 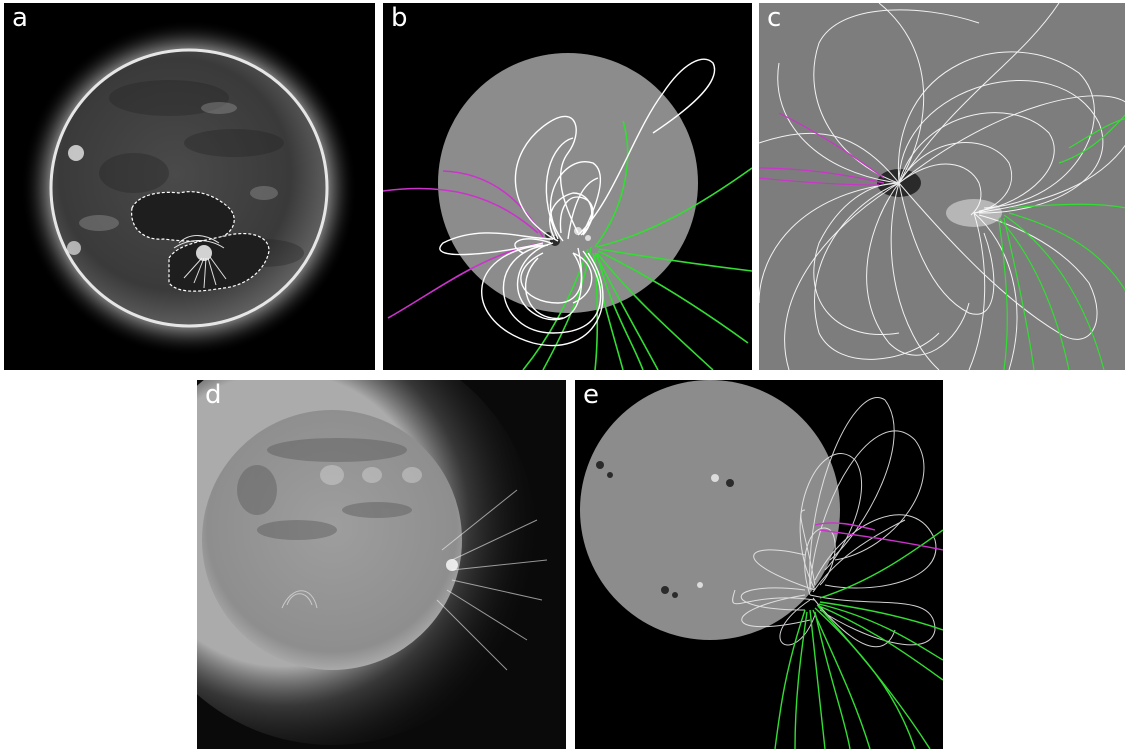 What do you see at coordinates (178, 166) in the screenshot?
I see `bright-patches` at bounding box center [178, 166].